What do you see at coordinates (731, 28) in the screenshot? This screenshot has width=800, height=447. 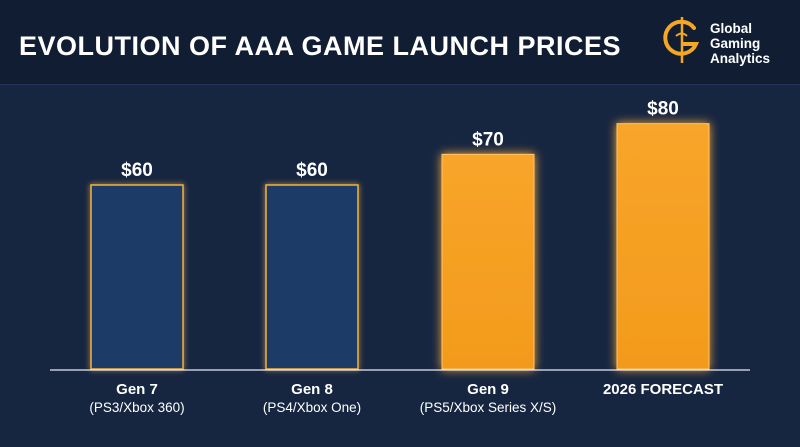 I see `brand-name-line: Global` at bounding box center [731, 28].